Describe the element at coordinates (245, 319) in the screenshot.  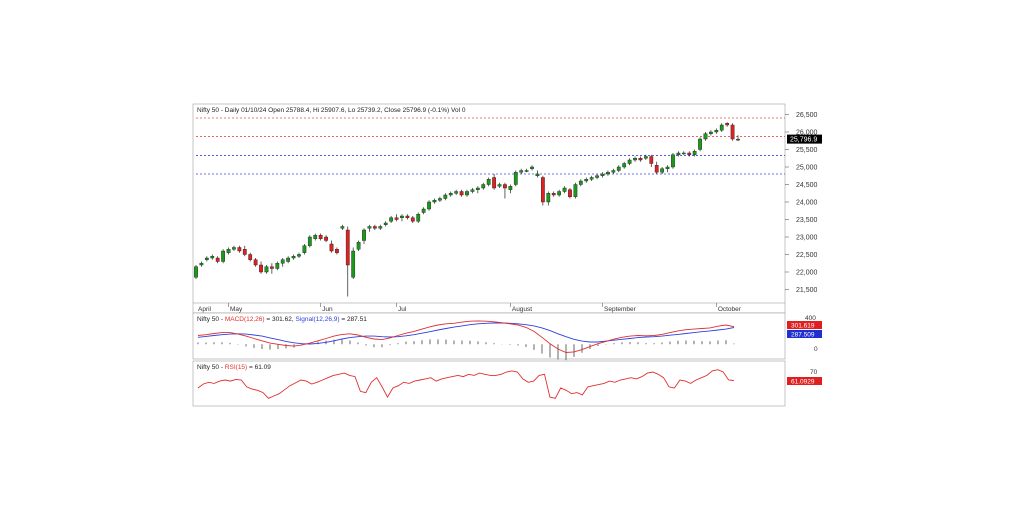
I see `macd-label: MACD(12,26)` at that location.